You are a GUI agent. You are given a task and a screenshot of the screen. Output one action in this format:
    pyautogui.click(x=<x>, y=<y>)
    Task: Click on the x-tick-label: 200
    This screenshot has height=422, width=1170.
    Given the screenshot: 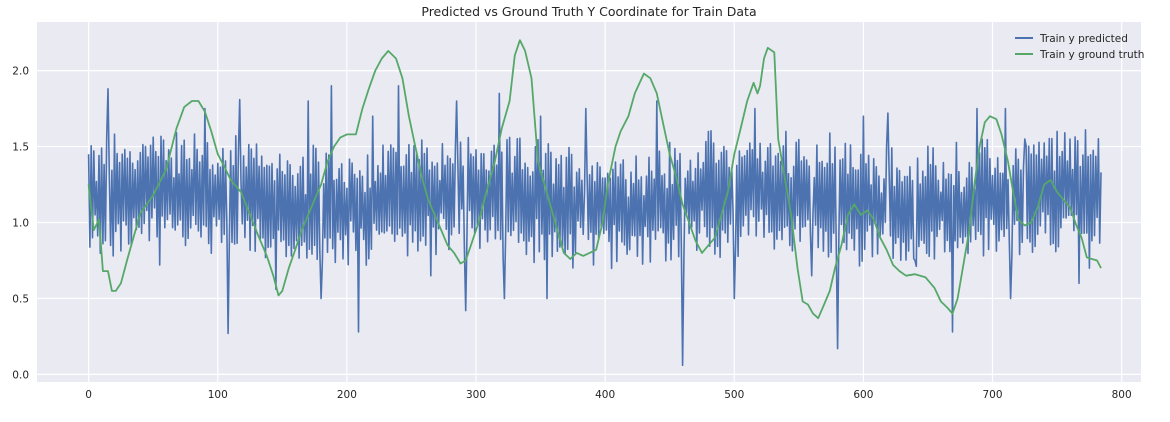 What is the action you would take?
    pyautogui.click(x=347, y=395)
    